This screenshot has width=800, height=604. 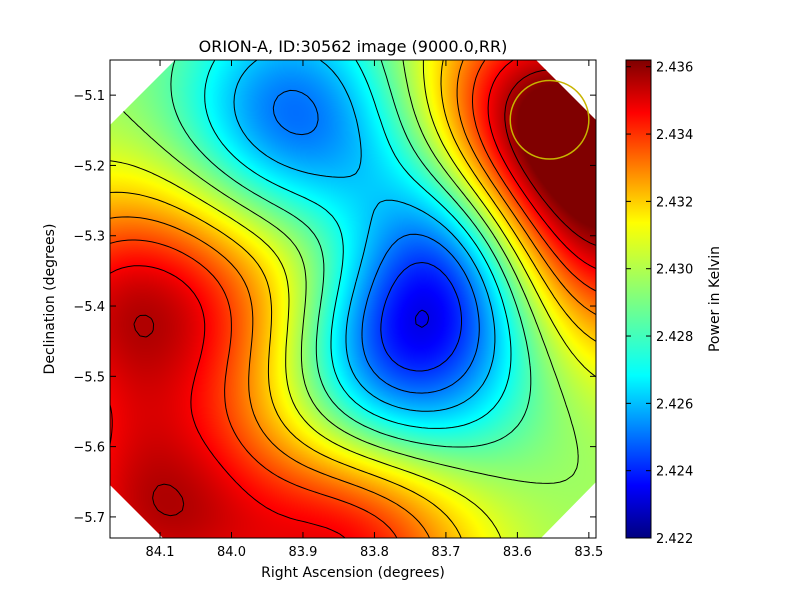 I want to click on colorbar-tick-label: 2.428, so click(x=674, y=337).